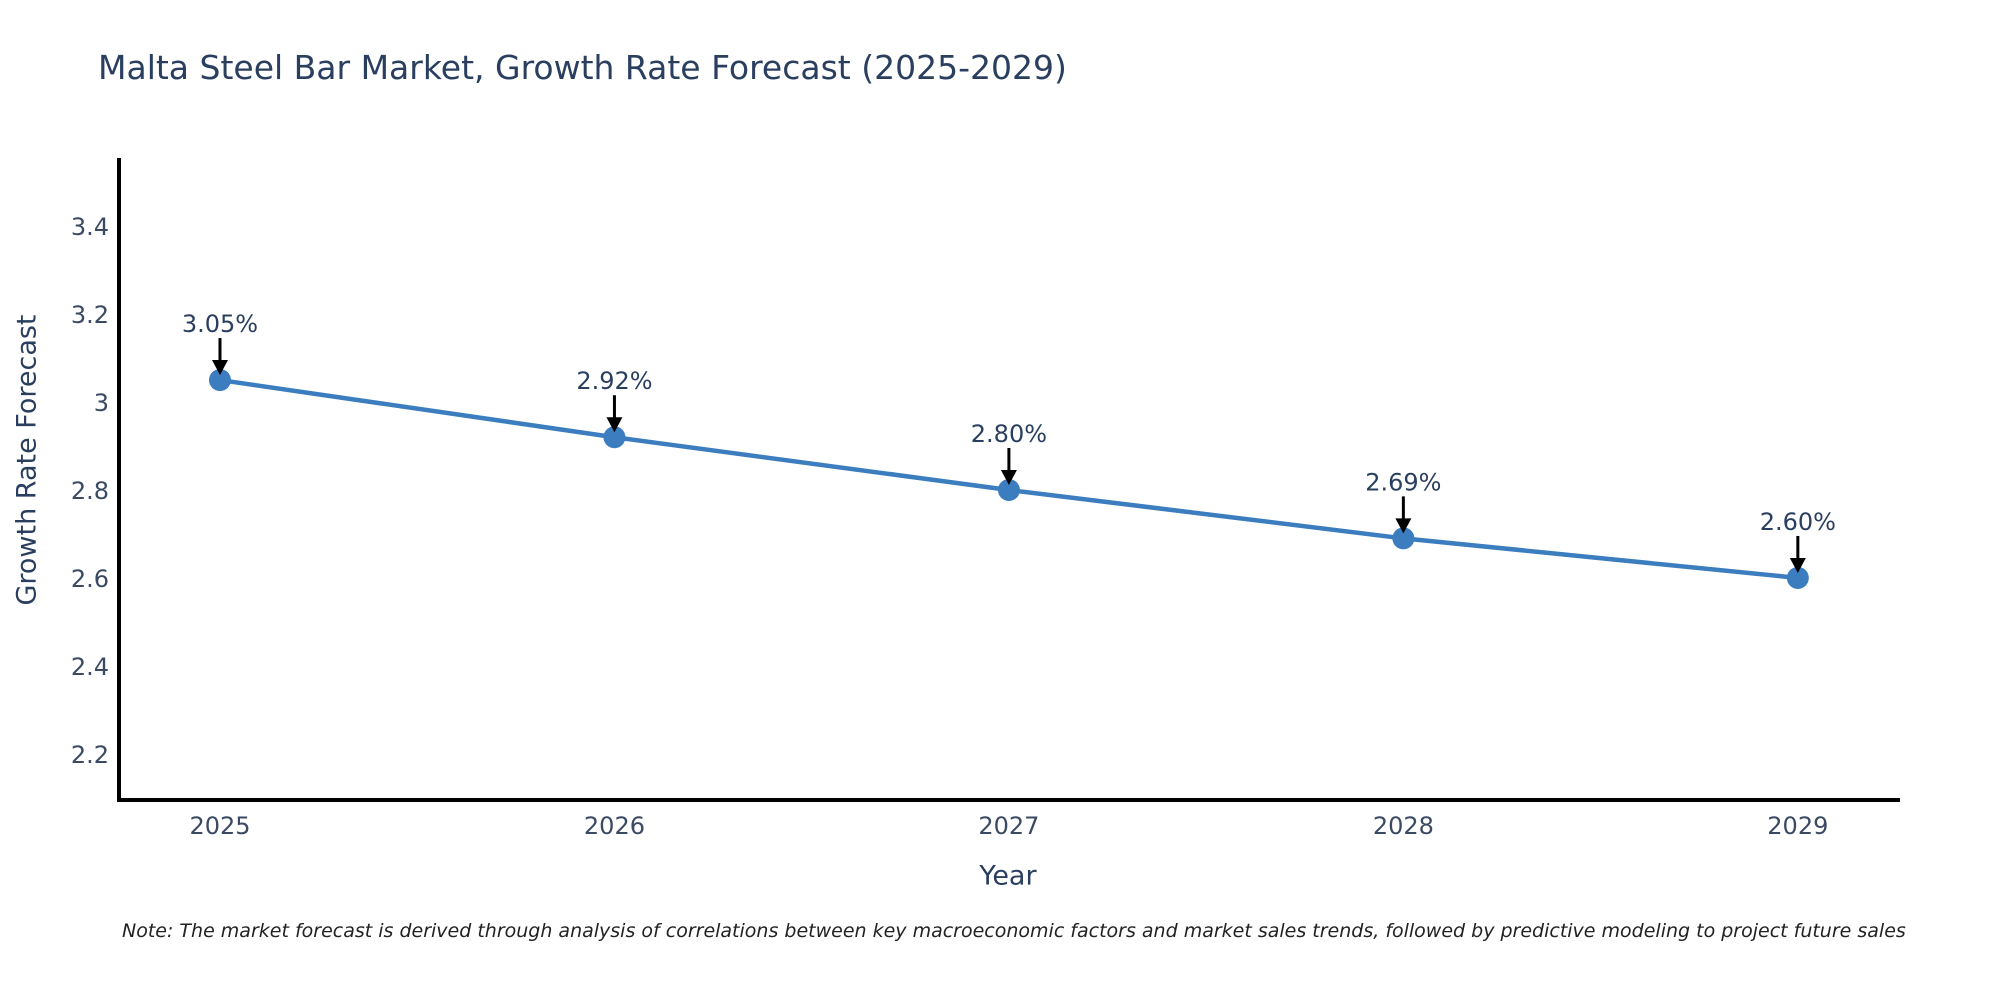 This screenshot has height=1000, width=2000. Describe the element at coordinates (90, 227) in the screenshot. I see `y-tick-label: 3.4` at that location.